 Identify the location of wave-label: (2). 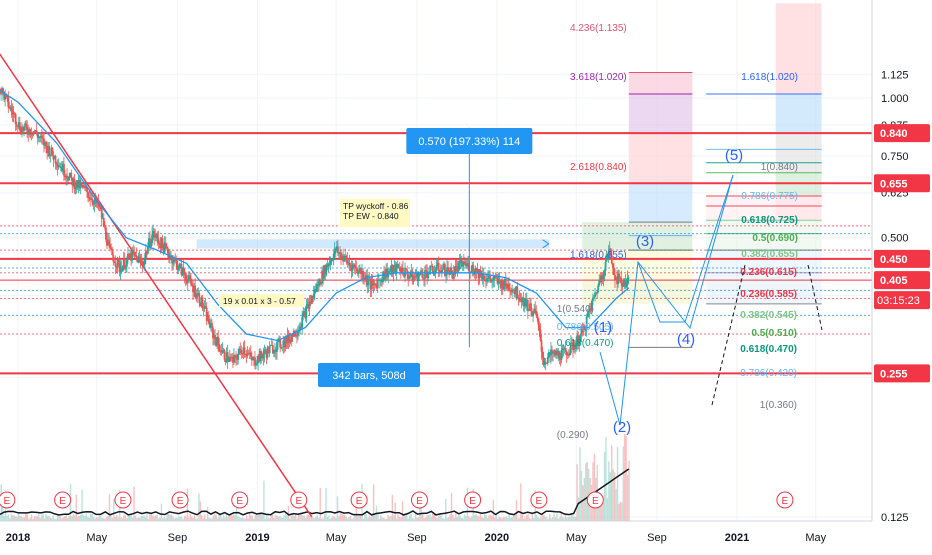
(622, 427).